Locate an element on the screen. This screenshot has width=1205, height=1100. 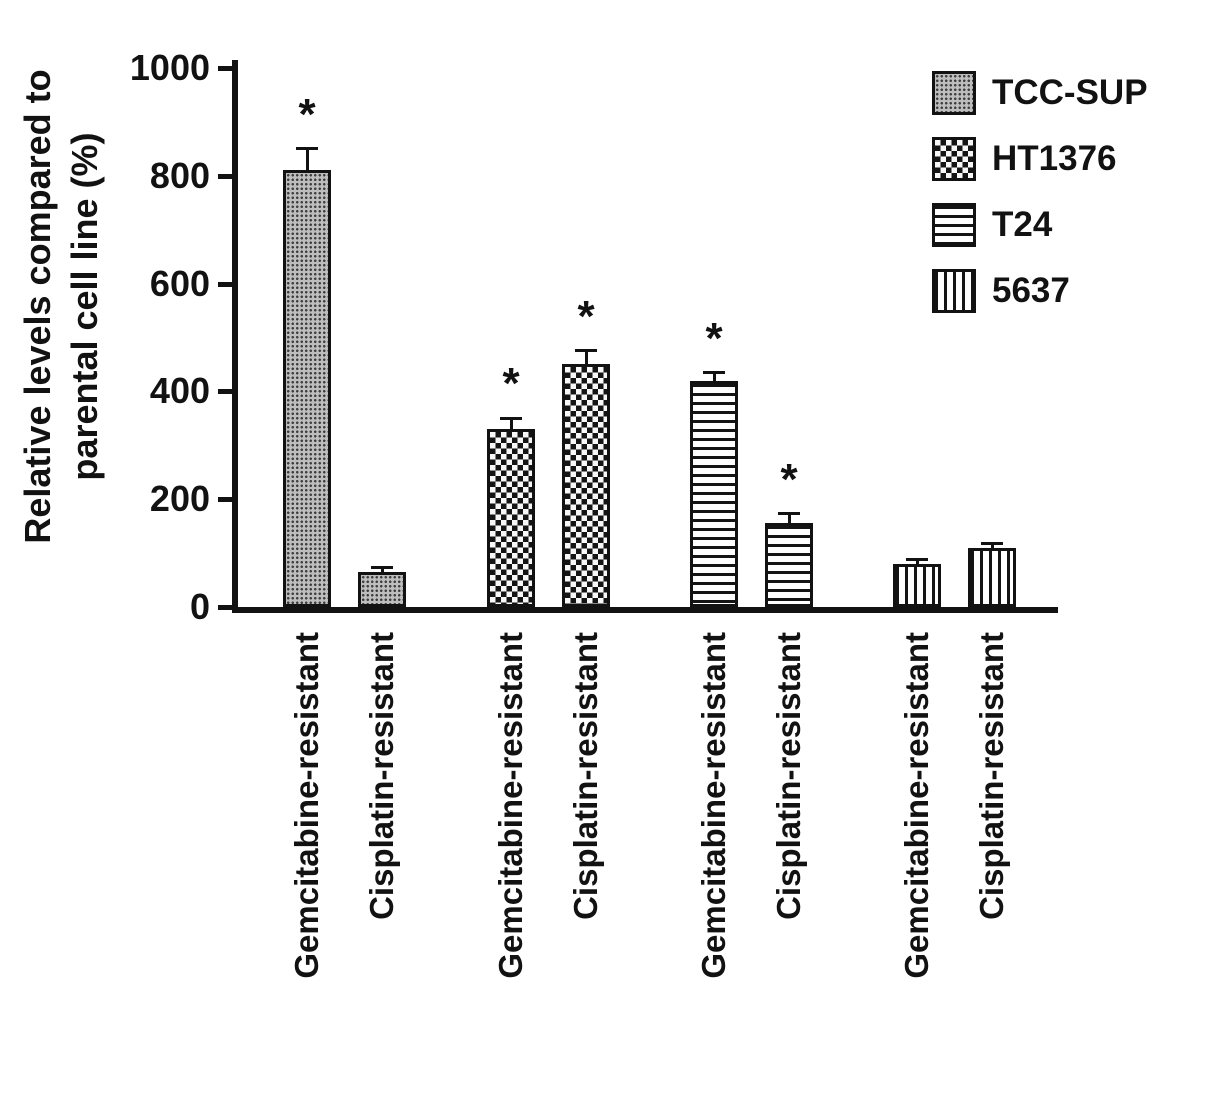
legend-swatch-checker is located at coordinates (954, 158).